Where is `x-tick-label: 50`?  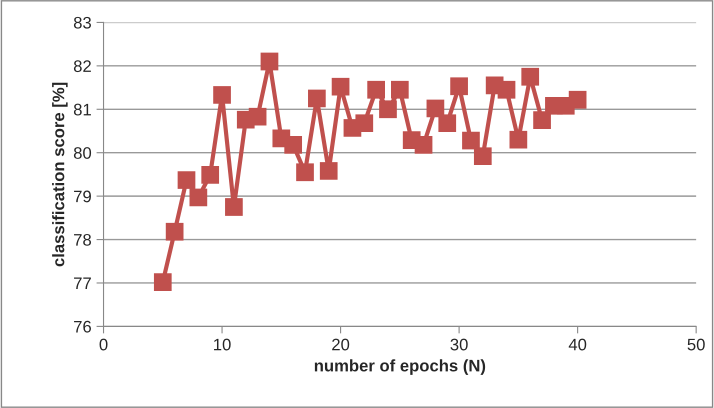
x-tick-label: 50 is located at coordinates (696, 344).